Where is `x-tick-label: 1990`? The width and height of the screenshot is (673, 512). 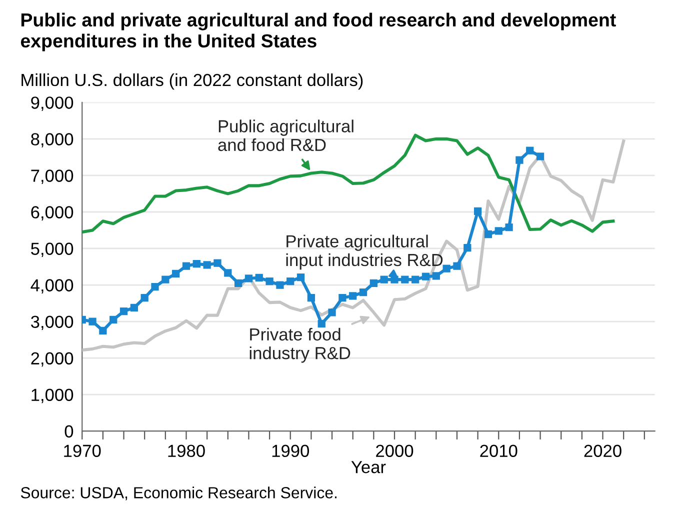
x-tick-label: 1990 is located at coordinates (291, 451).